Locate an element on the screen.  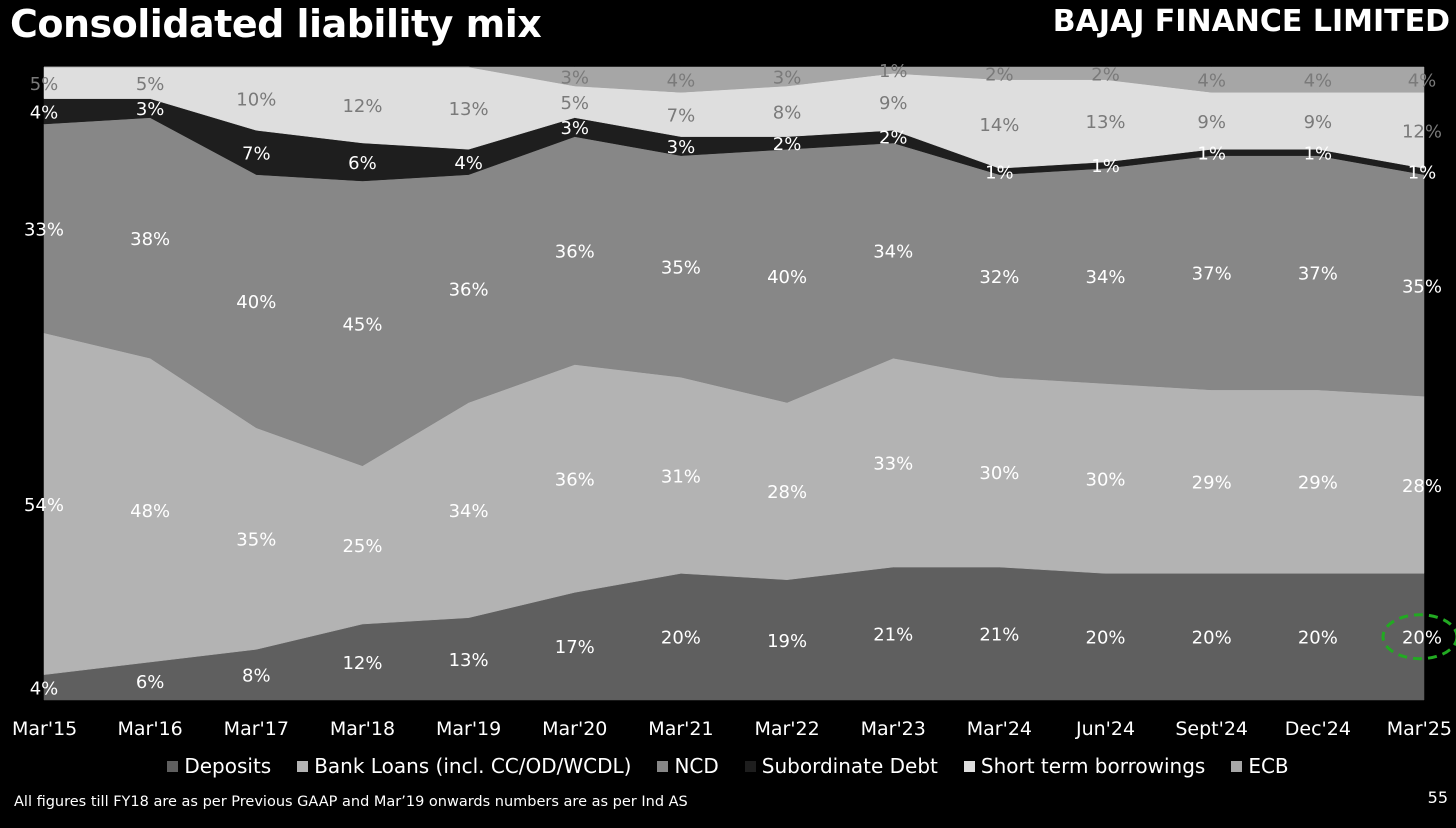
legend-item-bank-loans-incl-cc-od-wcdl: Bank Loans (incl. CC/OD/WCDL) is located at coordinates (464, 766).